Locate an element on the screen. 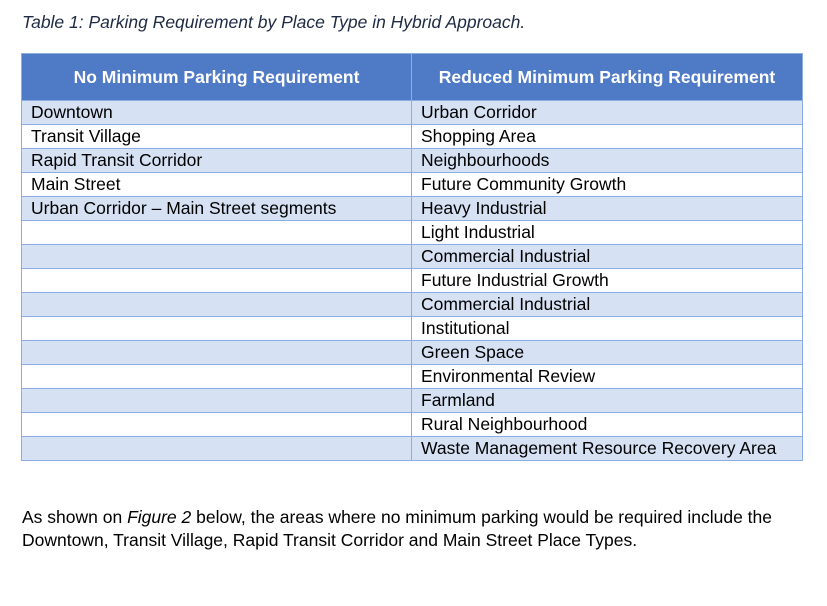  cell-no-minimum: Main Street is located at coordinates (216, 184).